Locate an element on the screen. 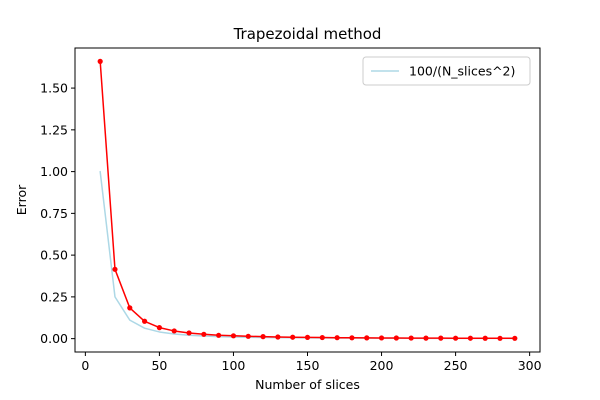 The height and width of the screenshot is (400, 600). x-axis-label: Number of slices is located at coordinates (307, 384).